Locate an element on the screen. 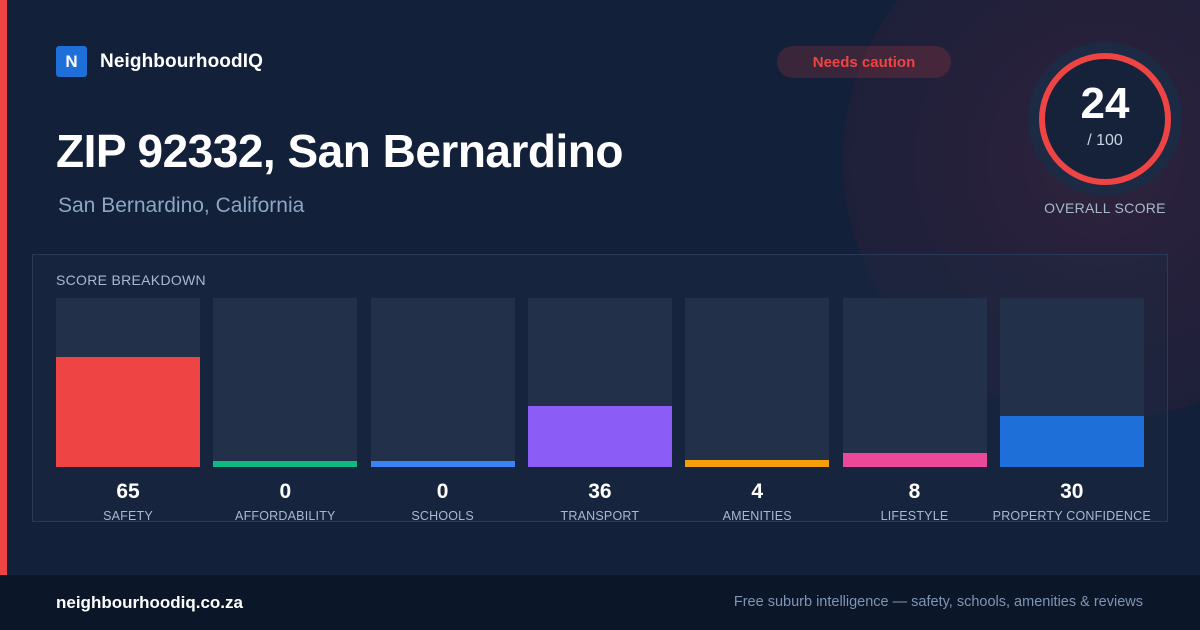 This screenshot has width=1200, height=630. bar-column-safety: 65 SAFETY is located at coordinates (128, 410).